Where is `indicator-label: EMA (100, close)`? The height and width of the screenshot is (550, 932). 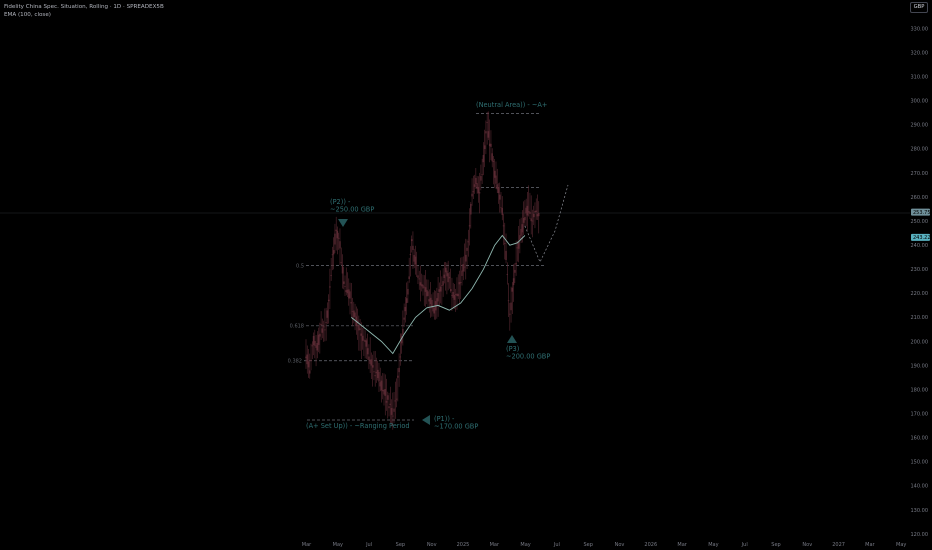
indicator-label: EMA (100, close) is located at coordinates (27, 15).